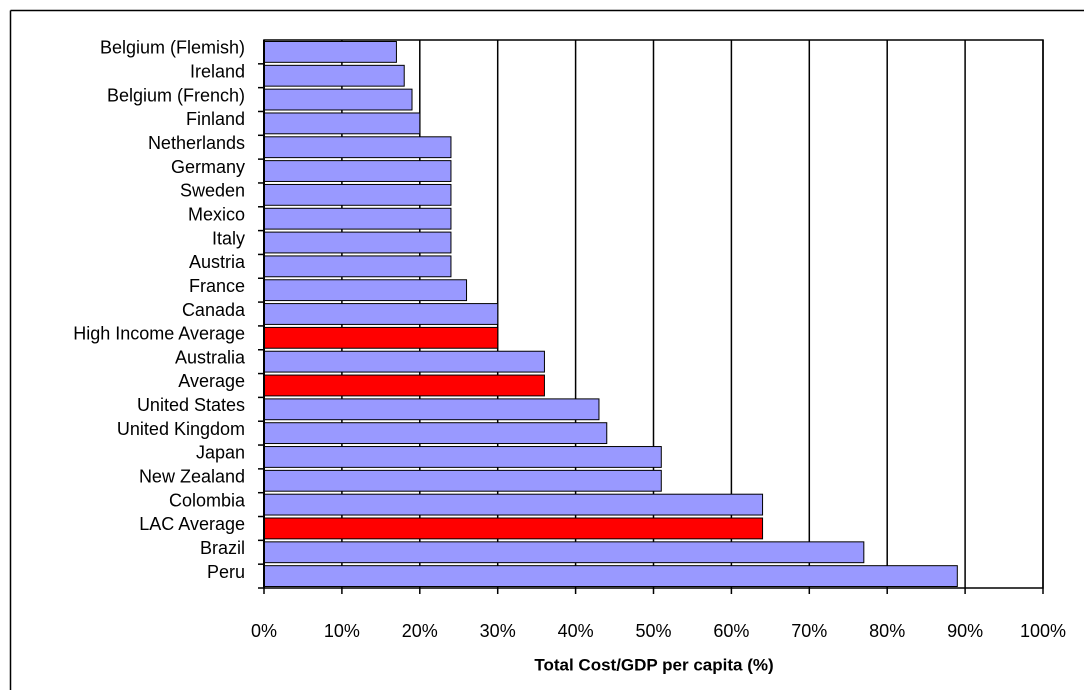 This screenshot has height=690, width=1084. Describe the element at coordinates (176, 95) in the screenshot. I see `y-tick-label: Belgium (French)` at that location.